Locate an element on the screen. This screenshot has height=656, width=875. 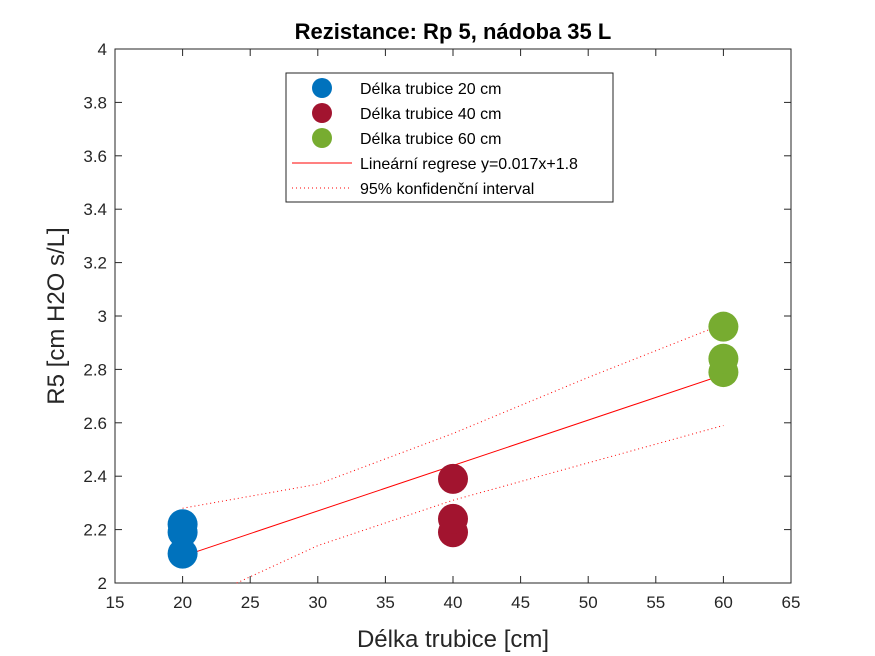
x-tick-label: 45 is located at coordinates (520, 602).